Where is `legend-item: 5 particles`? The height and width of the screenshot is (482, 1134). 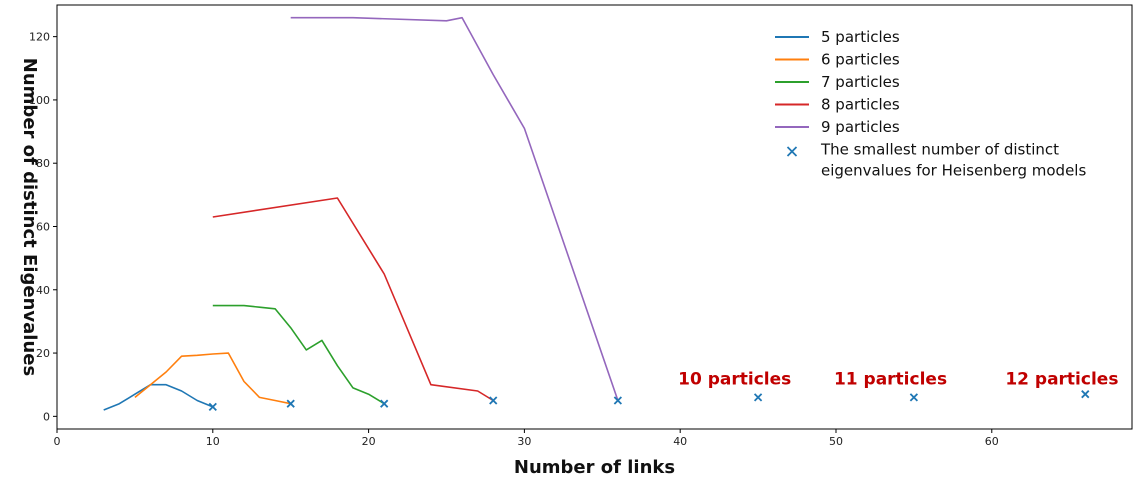 legend-item: 5 particles is located at coordinates (837, 37).